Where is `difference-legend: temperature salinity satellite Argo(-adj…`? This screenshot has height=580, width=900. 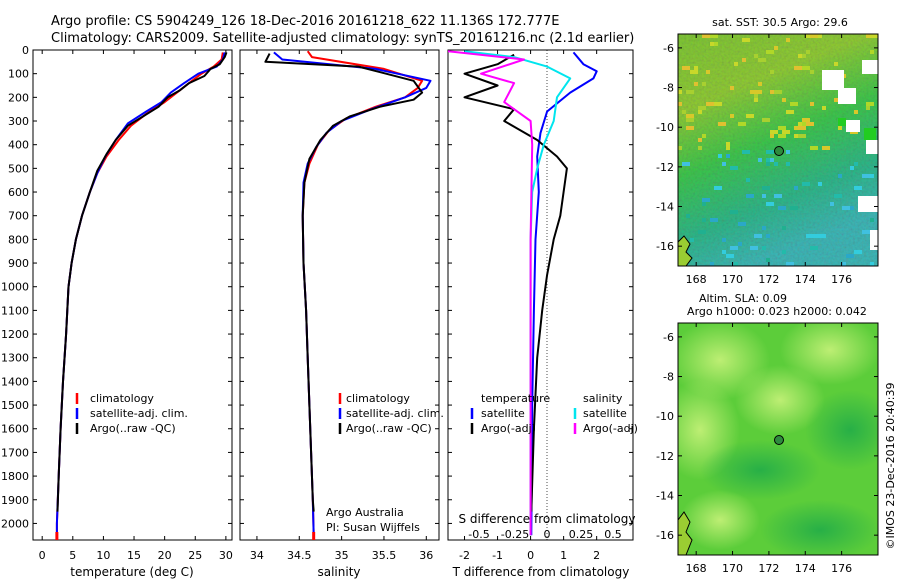 difference-legend: temperature salinity satellite Argo(-adj… is located at coordinates (554, 413).